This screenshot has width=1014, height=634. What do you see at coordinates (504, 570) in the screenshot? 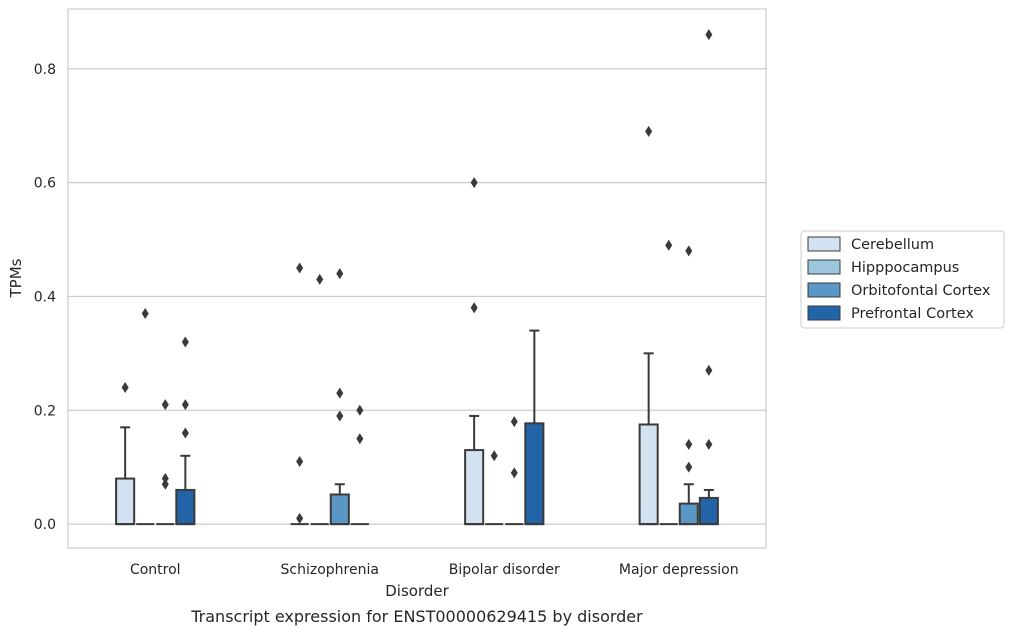
I see `x-tick-label: Bipolar disorder` at bounding box center [504, 570].